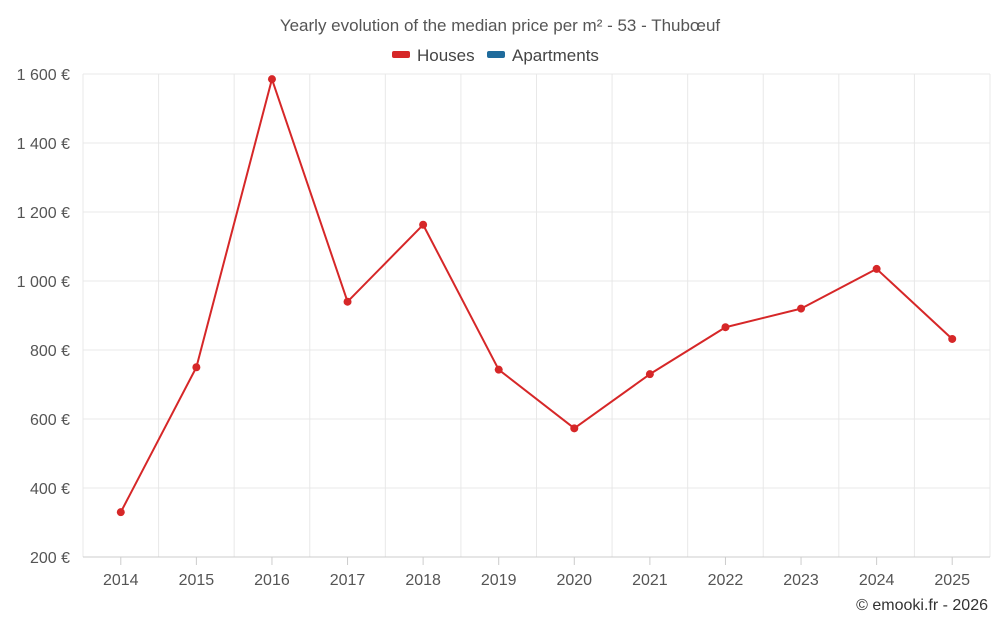  What do you see at coordinates (922, 605) in the screenshot?
I see `credit-text: © emooki.fr - 2026` at bounding box center [922, 605].